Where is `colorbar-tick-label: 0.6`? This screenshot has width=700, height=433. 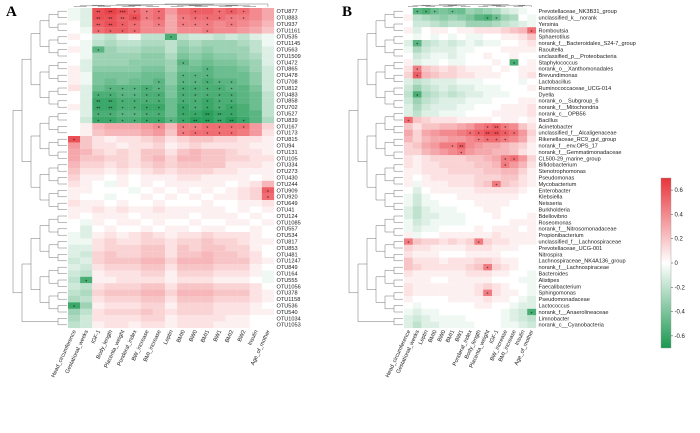
colorbar-tick-label: 0.6 is located at coordinates (679, 191).